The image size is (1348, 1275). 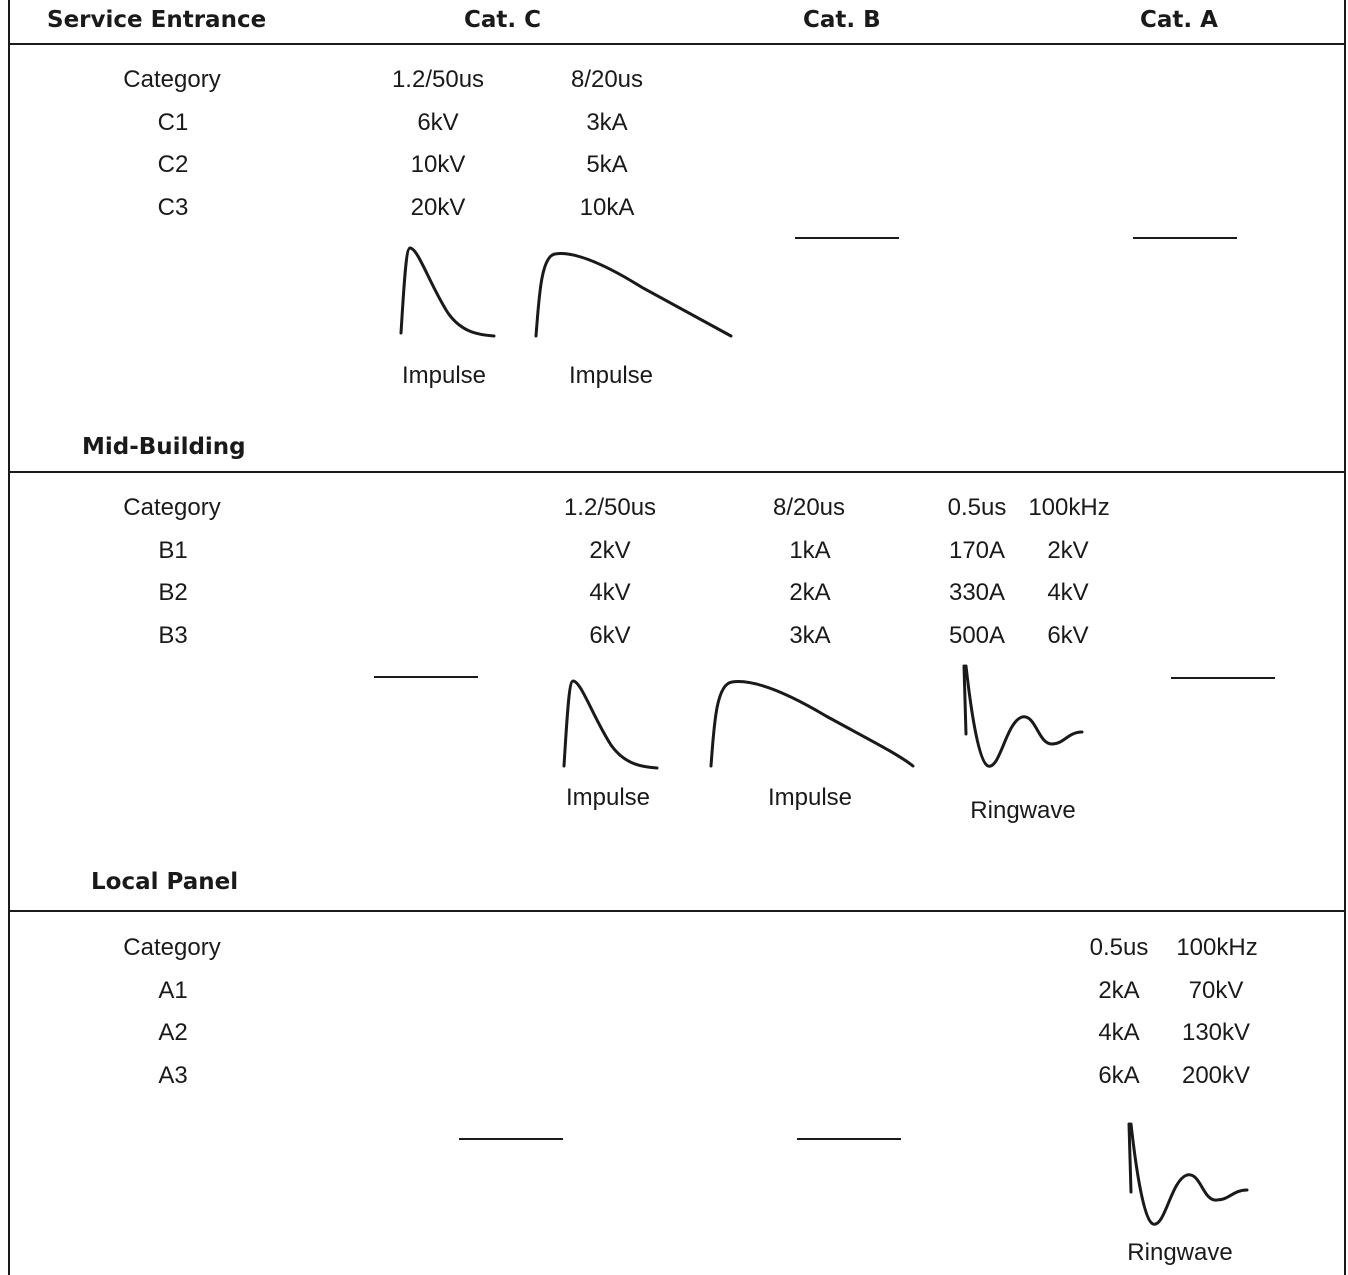 I want to click on mid-row-b2-ring-current: 330A, so click(x=977, y=592).